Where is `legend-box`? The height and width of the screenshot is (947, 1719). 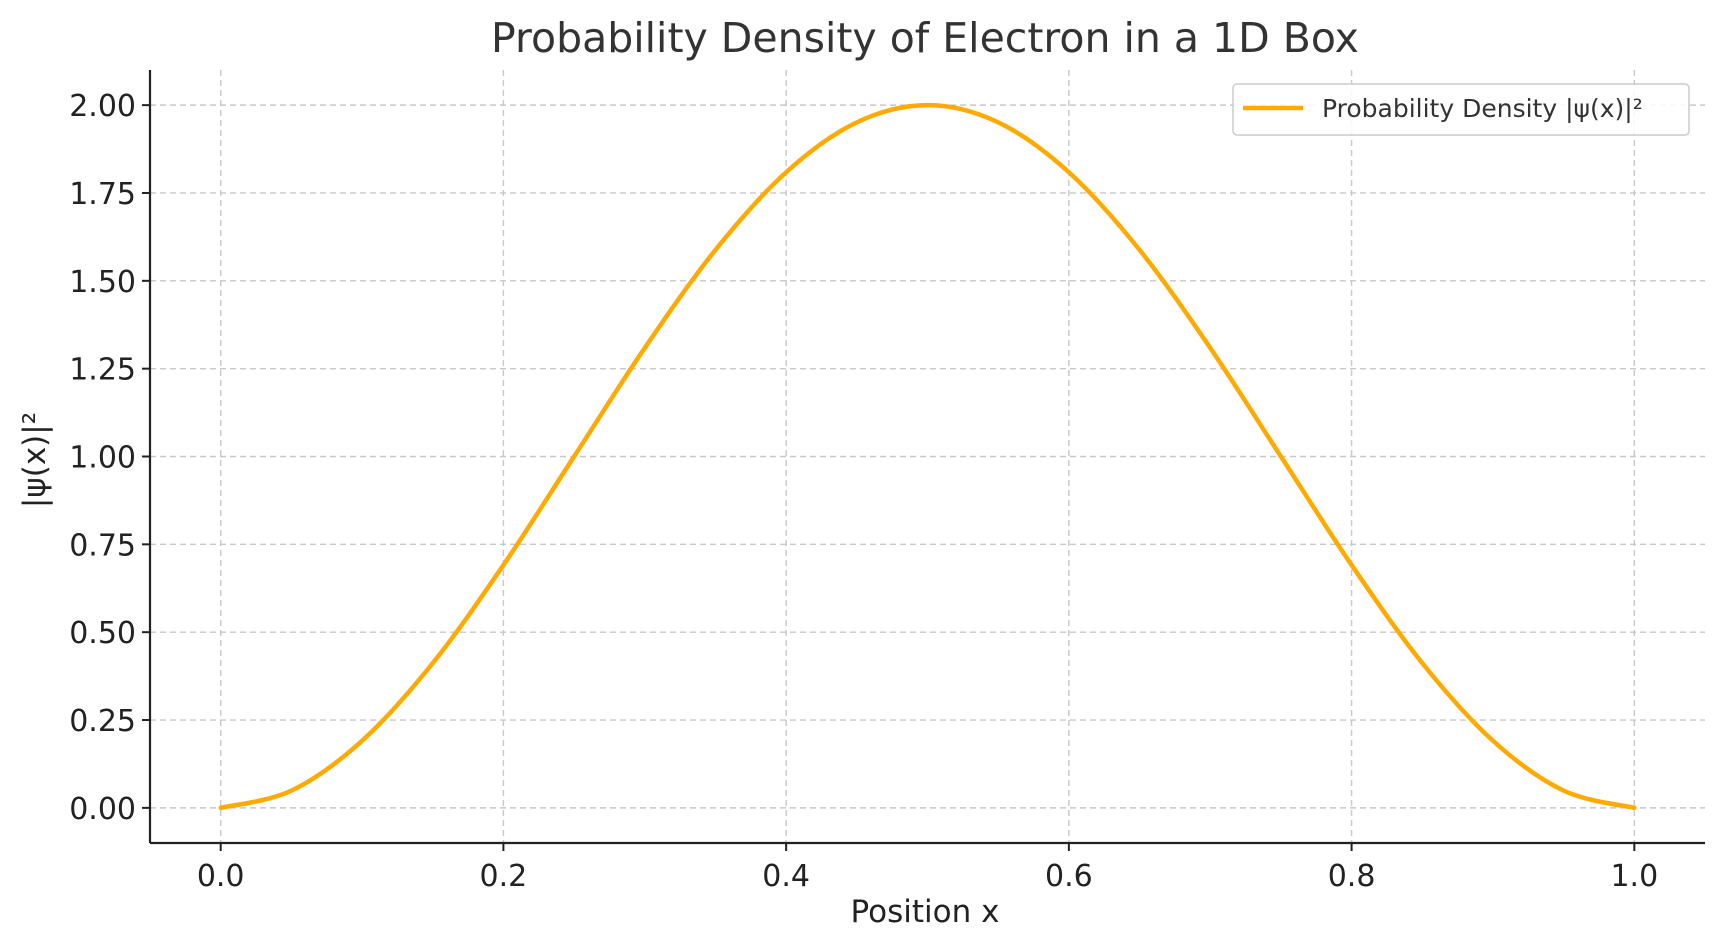 legend-box is located at coordinates (1461, 109).